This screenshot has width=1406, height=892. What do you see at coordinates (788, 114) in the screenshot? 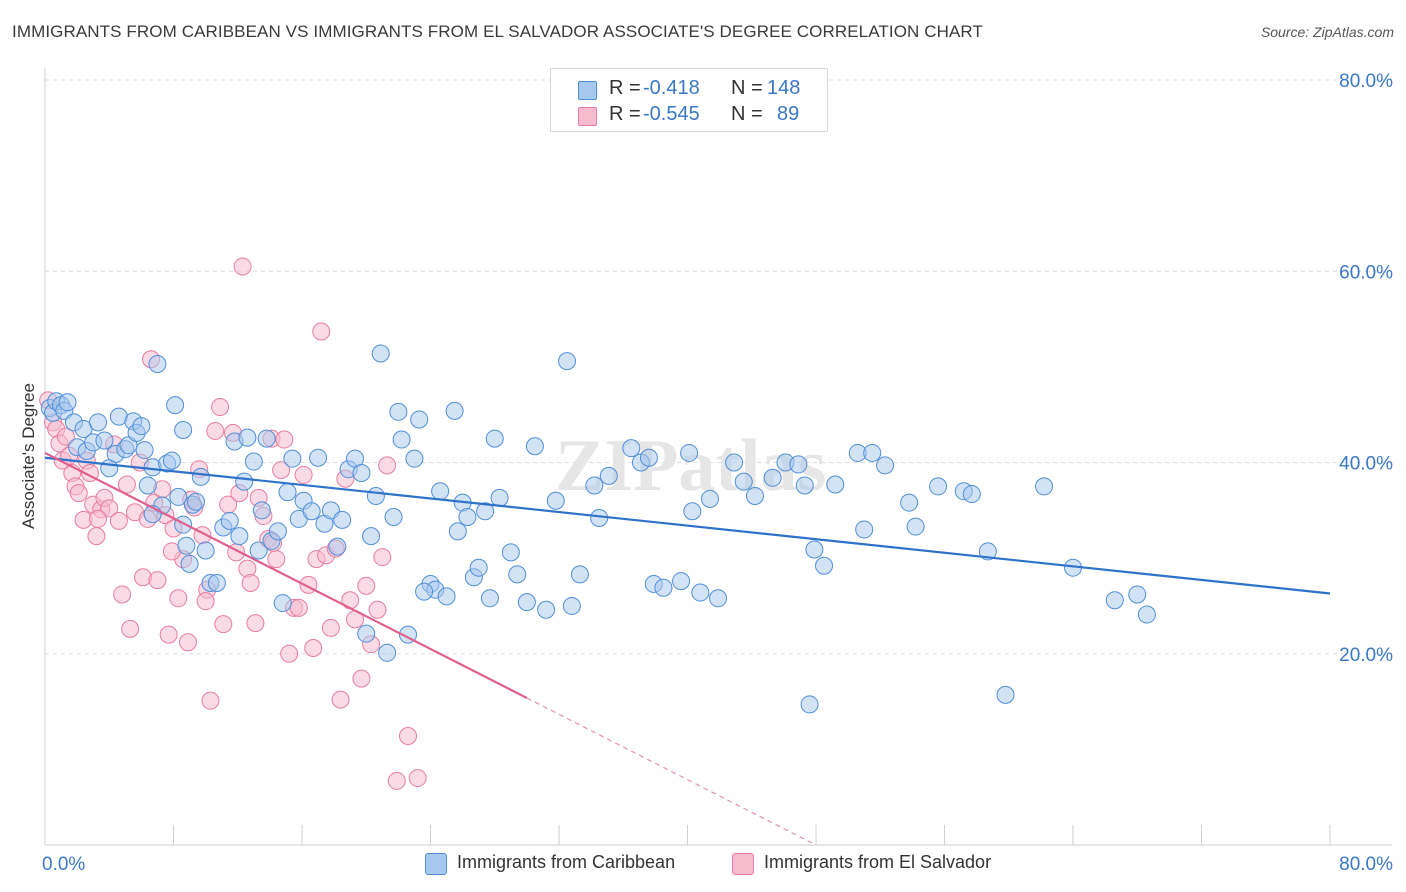
I see `n-value: 89` at bounding box center [788, 114].